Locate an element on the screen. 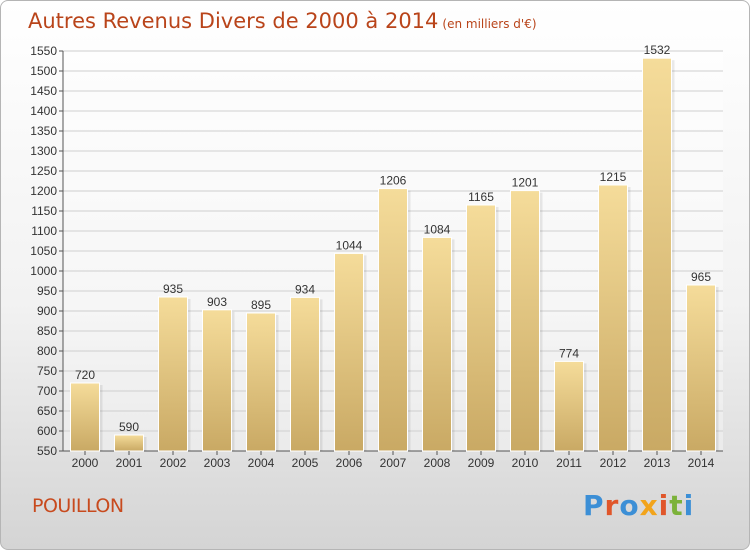  x-tick-label: 2001 is located at coordinates (129, 463).